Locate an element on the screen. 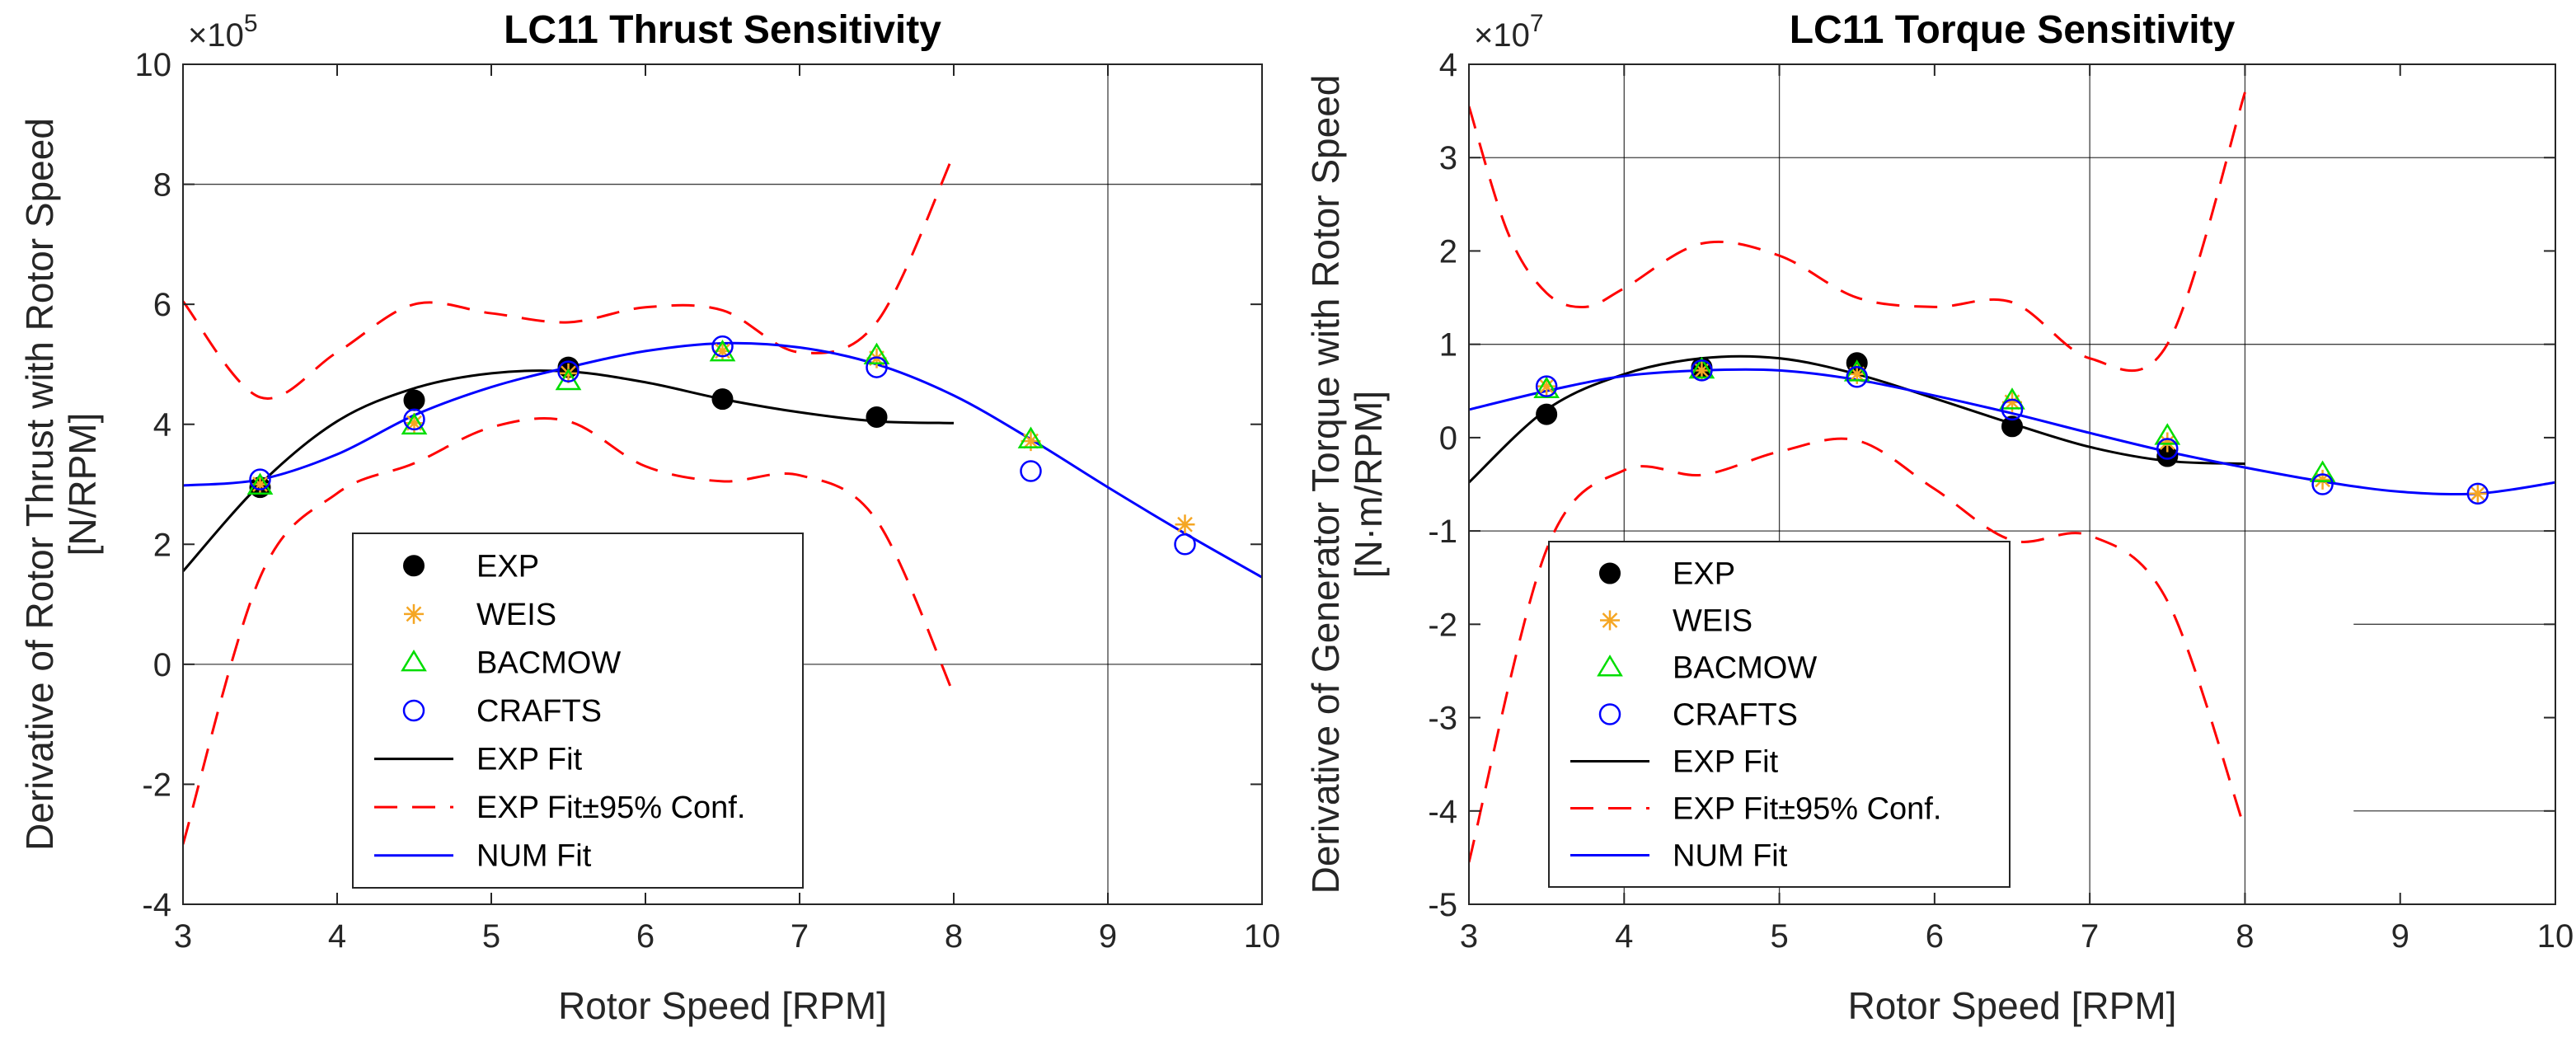  y-multiplier: ×10⁵ is located at coordinates (223, 32).